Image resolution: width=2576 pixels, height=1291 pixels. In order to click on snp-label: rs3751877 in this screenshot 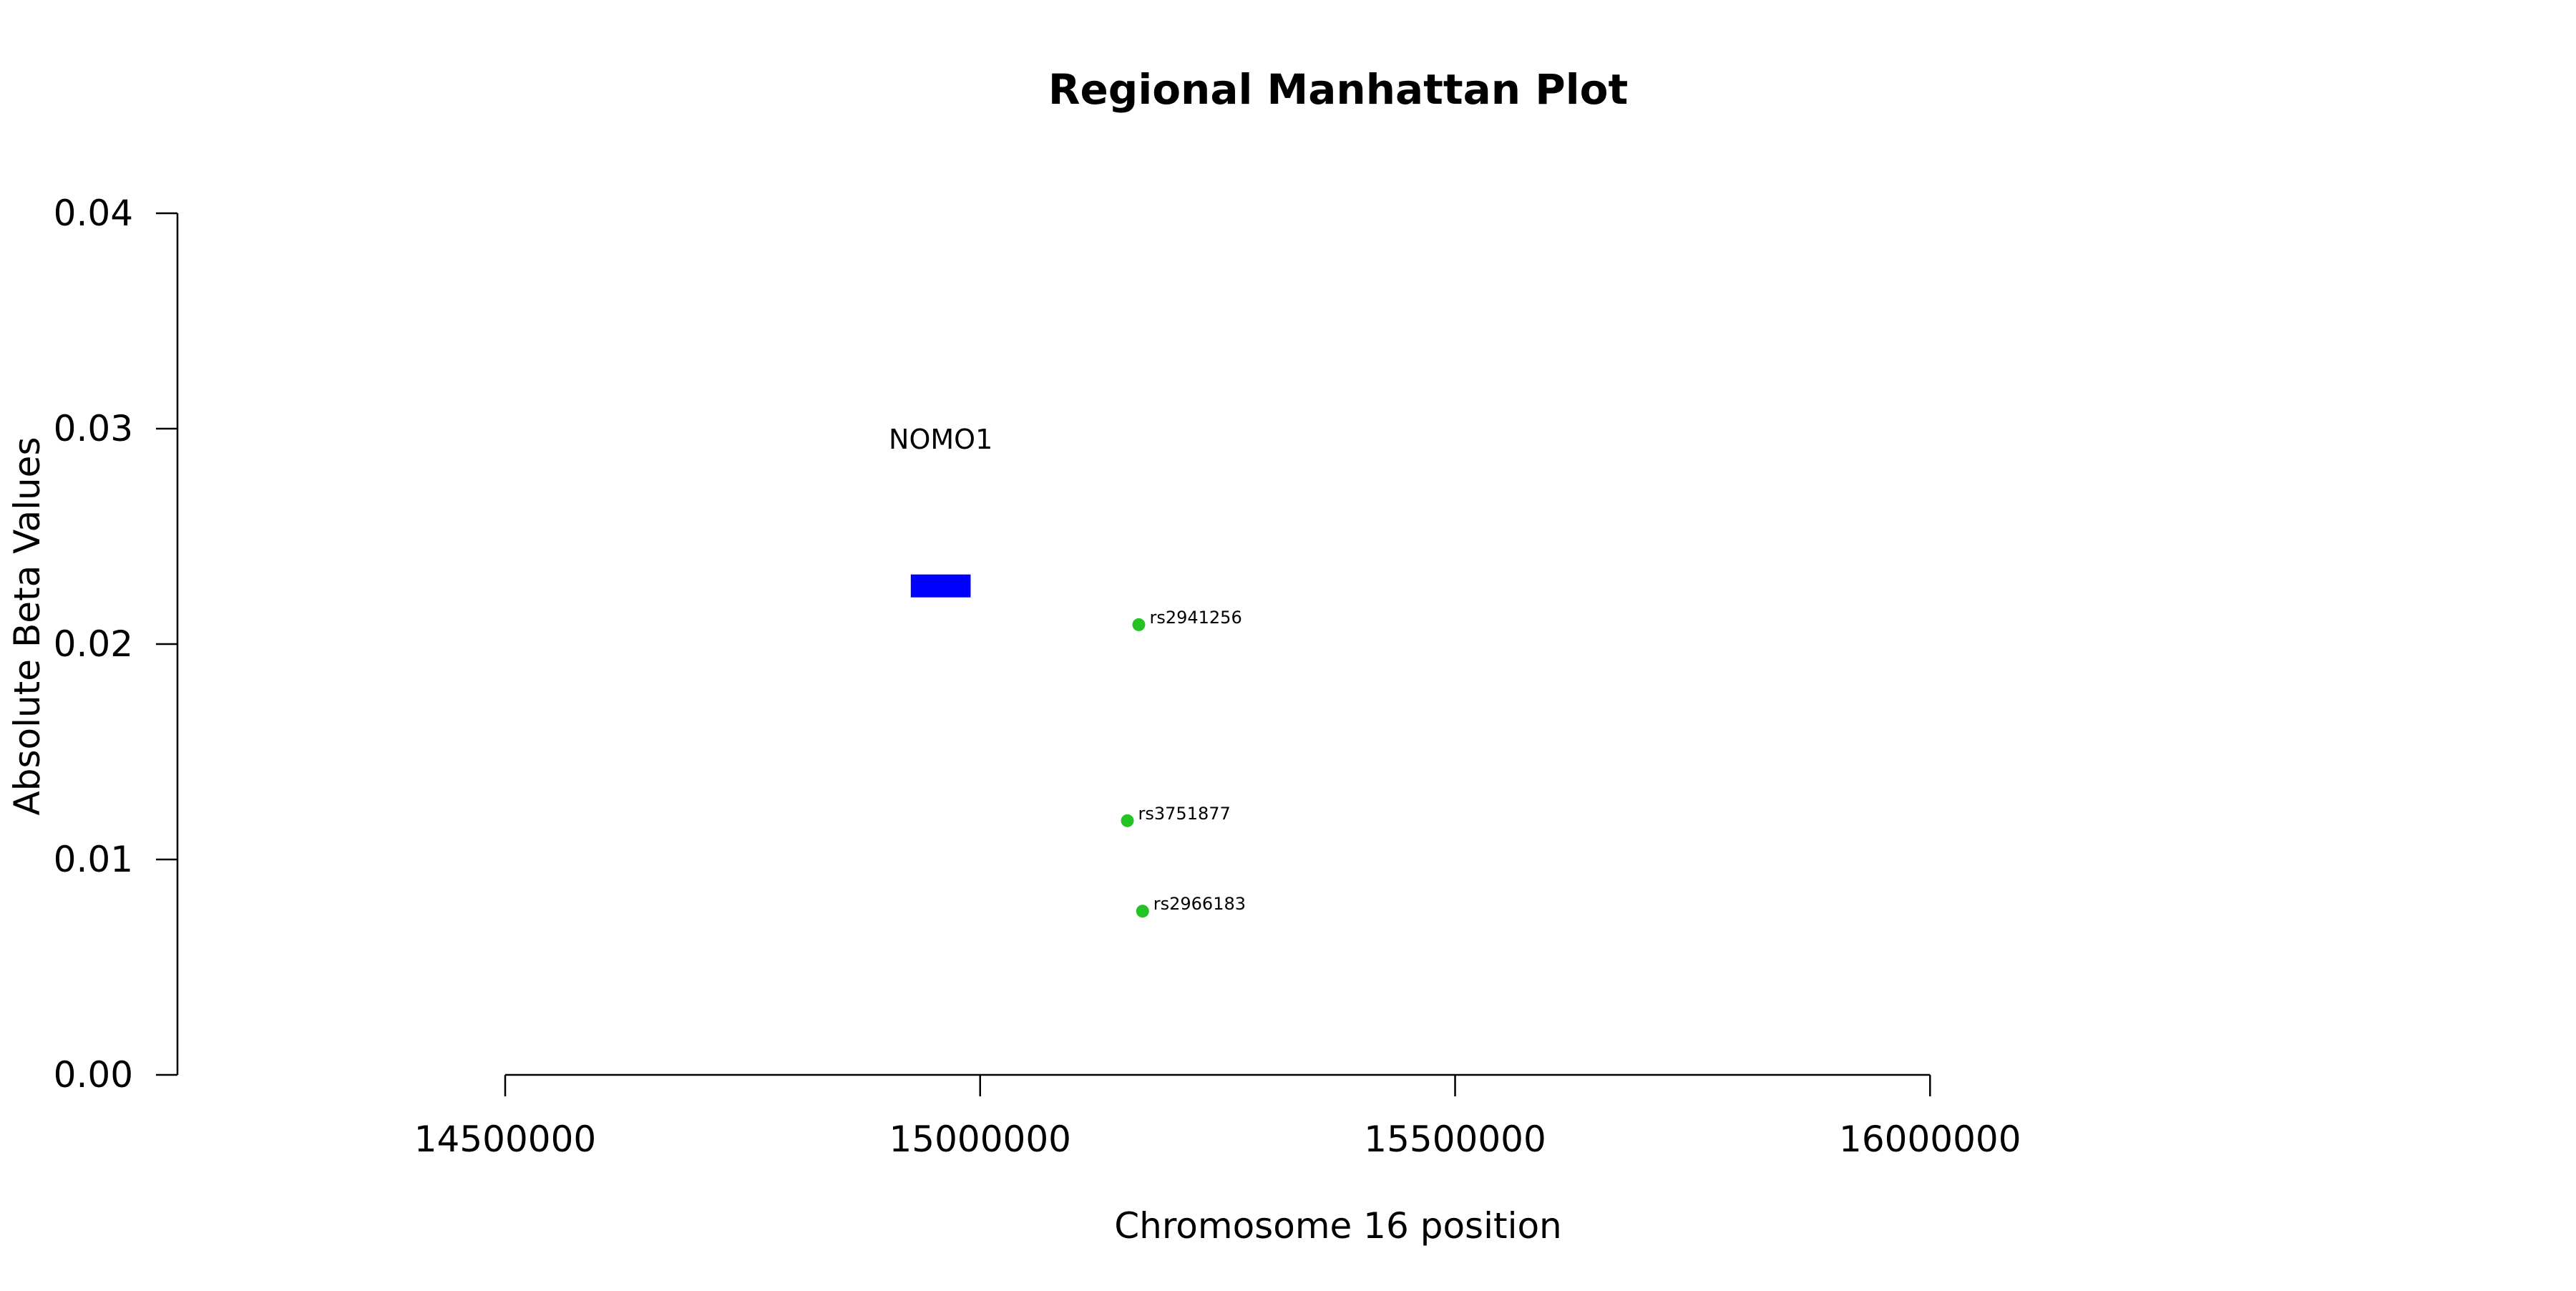, I will do `click(1184, 814)`.